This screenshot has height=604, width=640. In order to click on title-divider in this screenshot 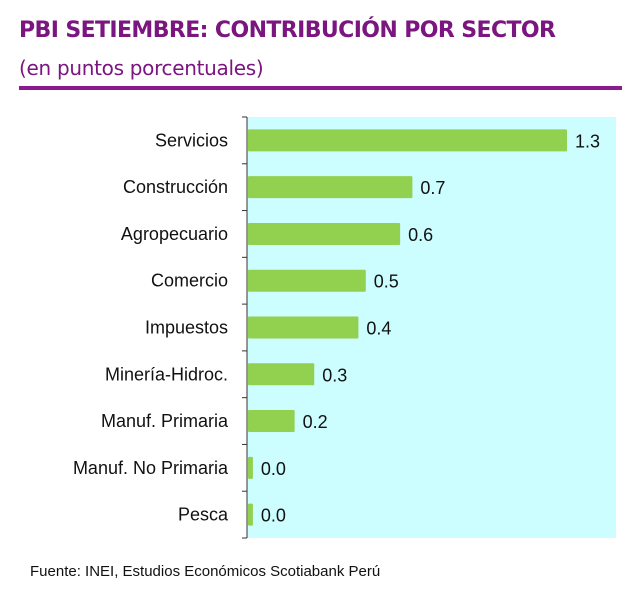, I will do `click(320, 88)`.